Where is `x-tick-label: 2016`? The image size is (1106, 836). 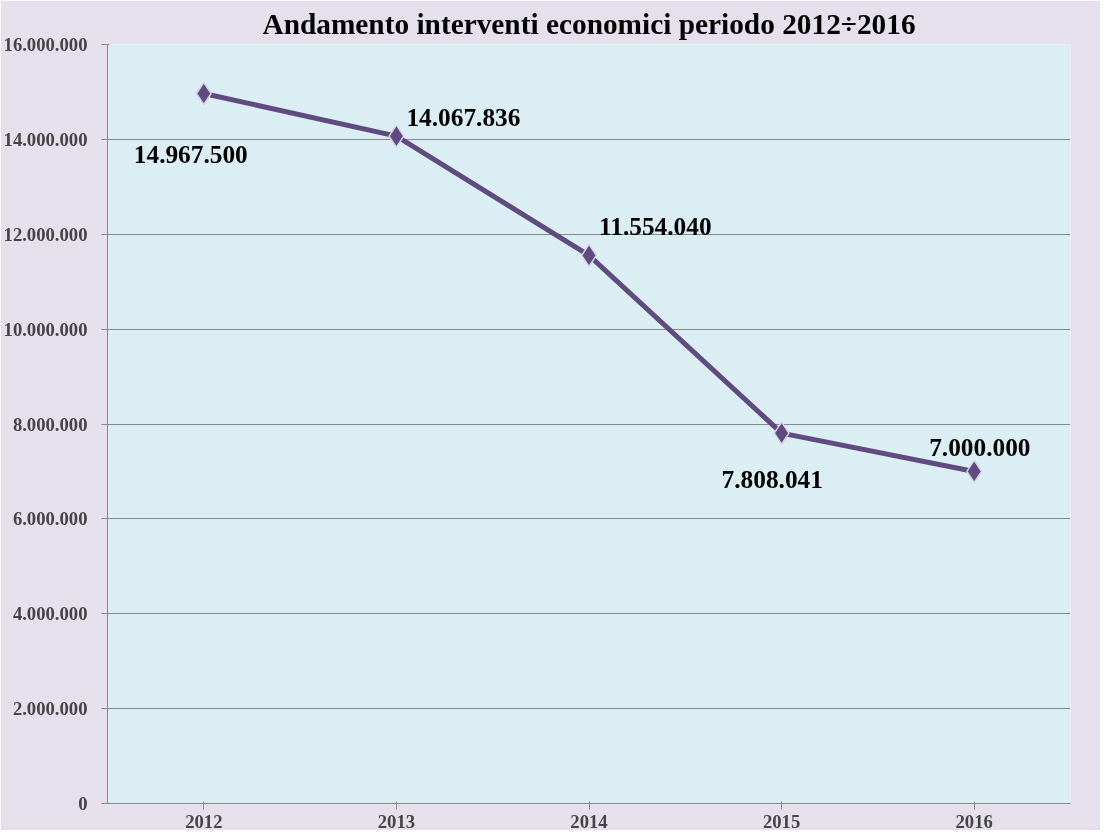 x-tick-label: 2016 is located at coordinates (974, 821).